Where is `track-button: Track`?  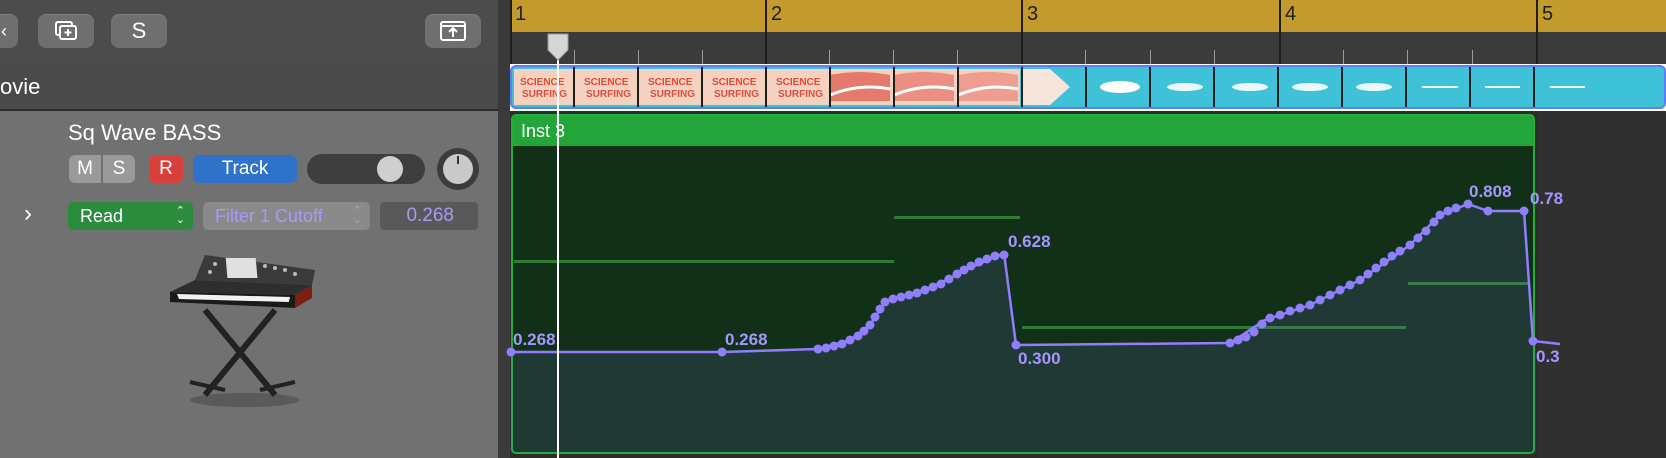
track-button: Track is located at coordinates (245, 169).